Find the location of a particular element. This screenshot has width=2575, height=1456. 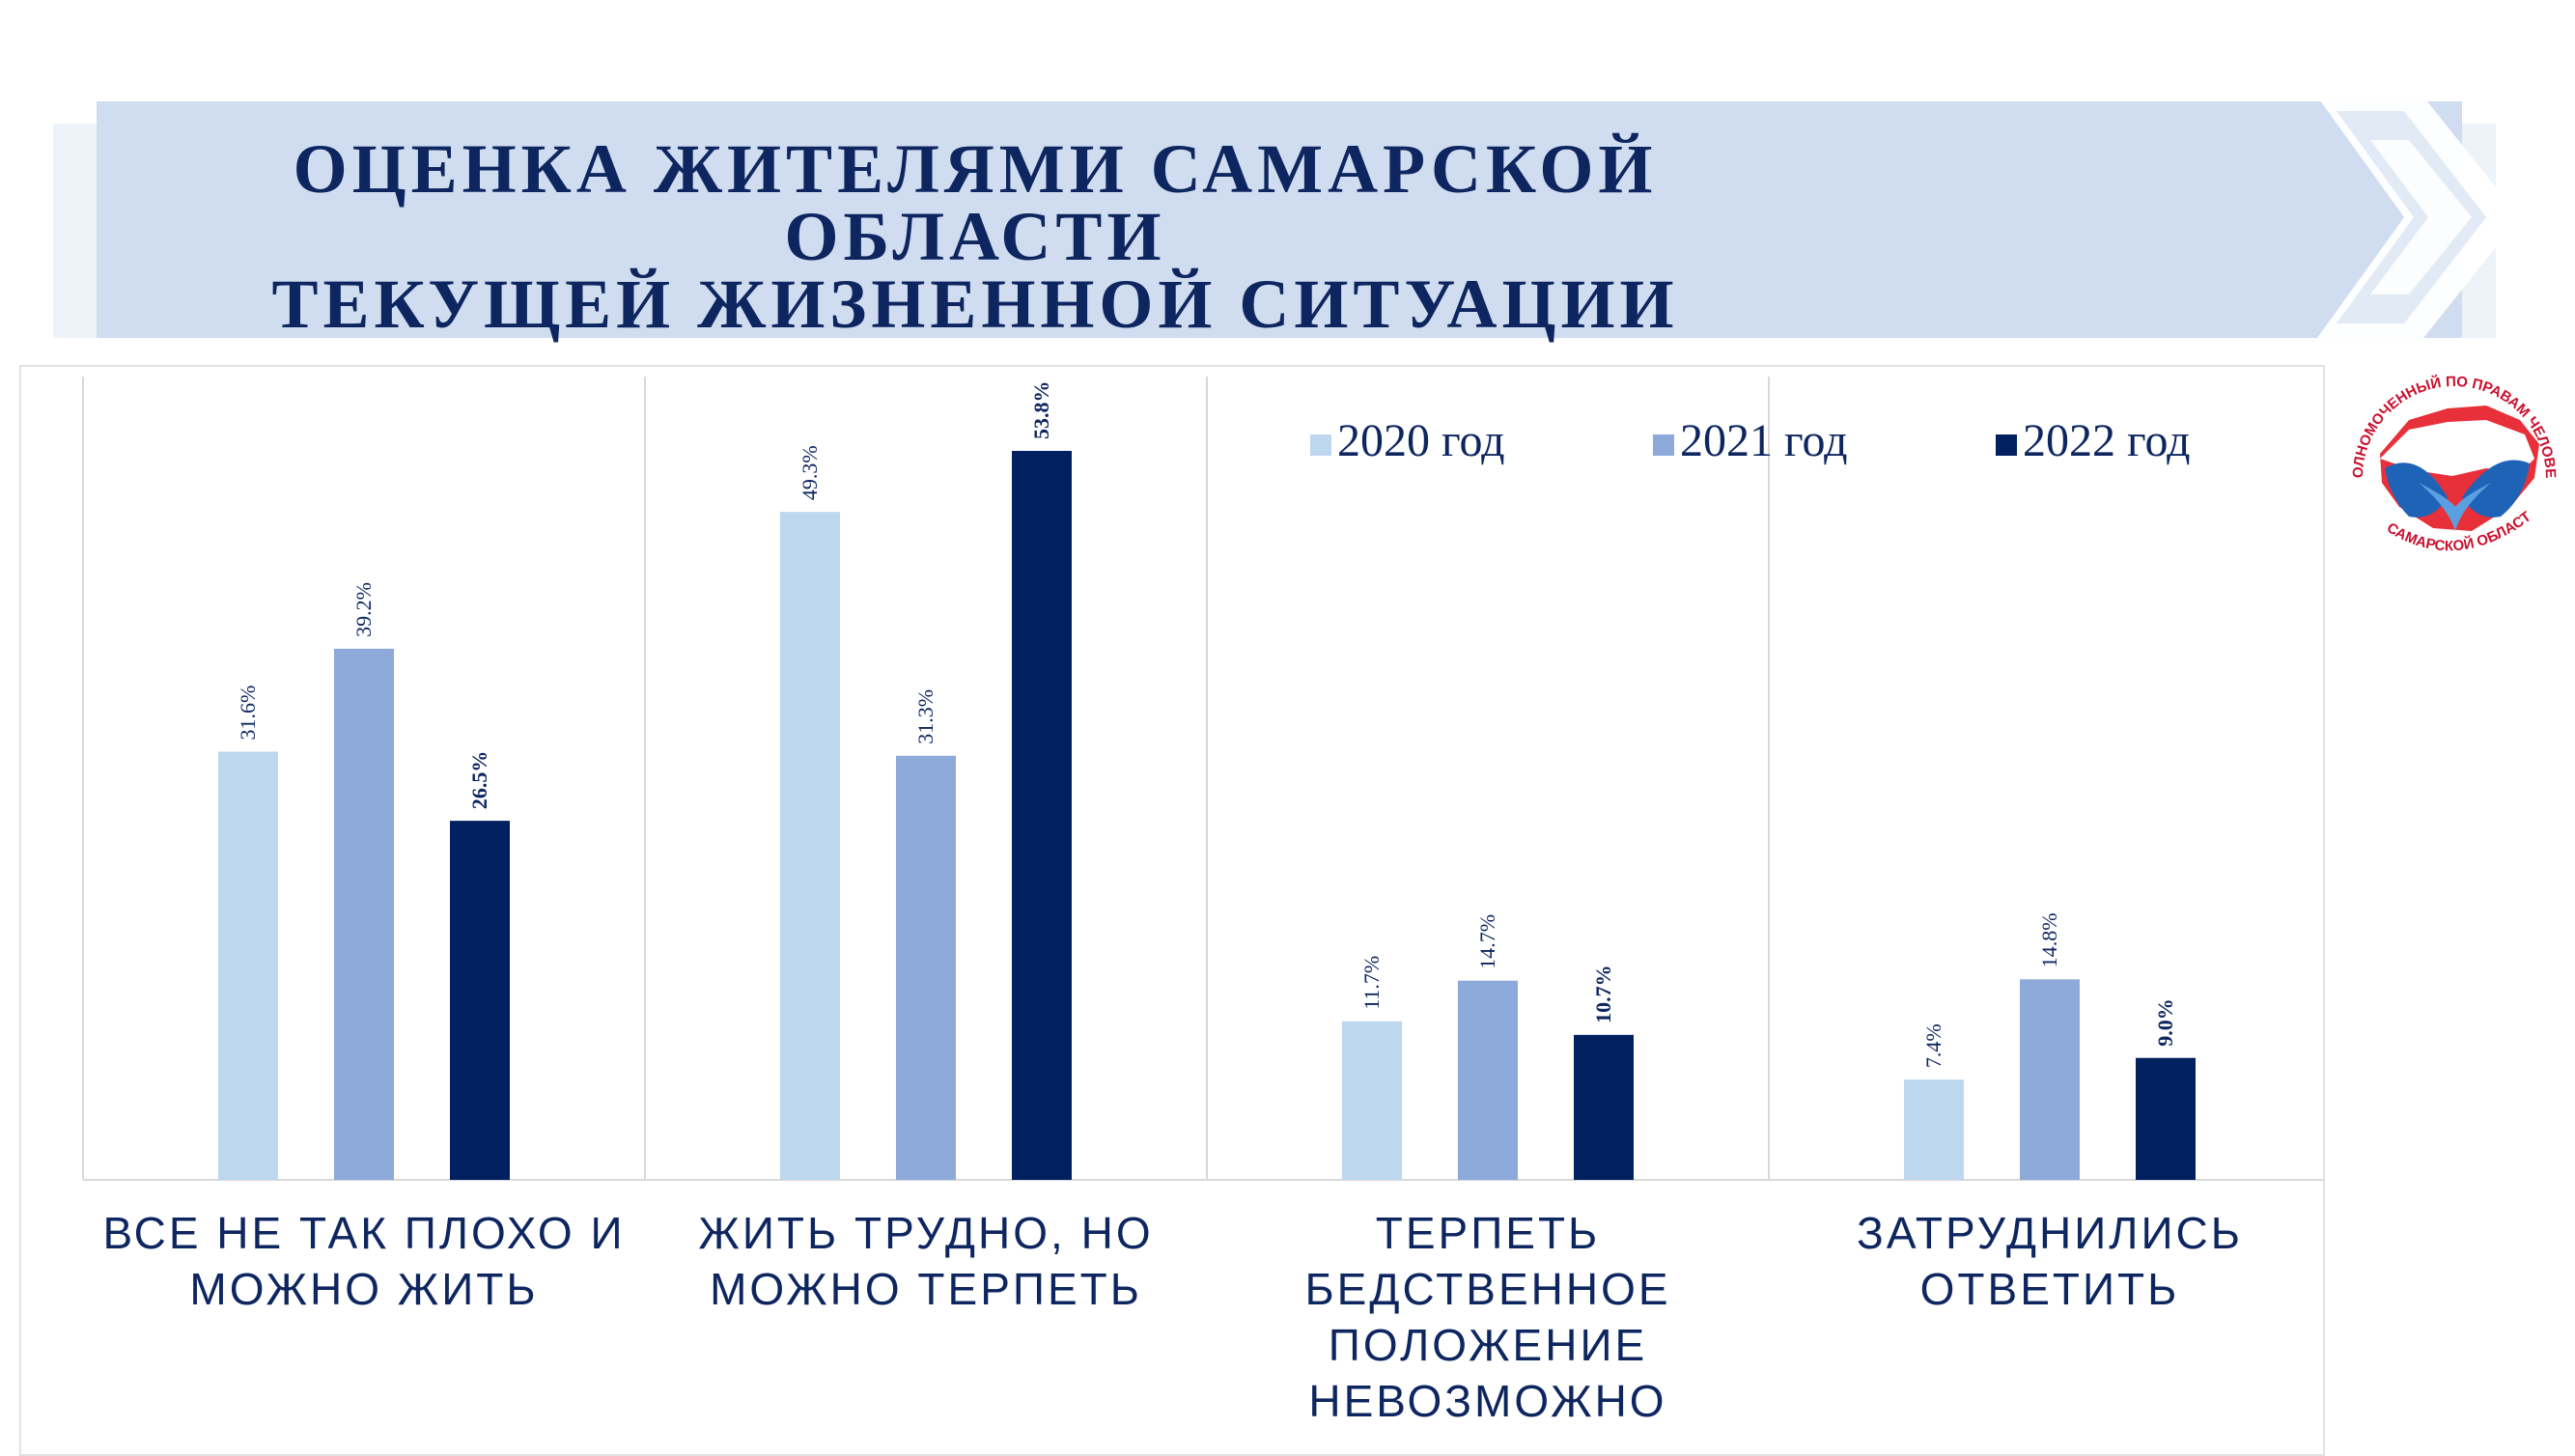

category-label: ЖИТЬ ТРУДНО, НО is located at coordinates (925, 1233).